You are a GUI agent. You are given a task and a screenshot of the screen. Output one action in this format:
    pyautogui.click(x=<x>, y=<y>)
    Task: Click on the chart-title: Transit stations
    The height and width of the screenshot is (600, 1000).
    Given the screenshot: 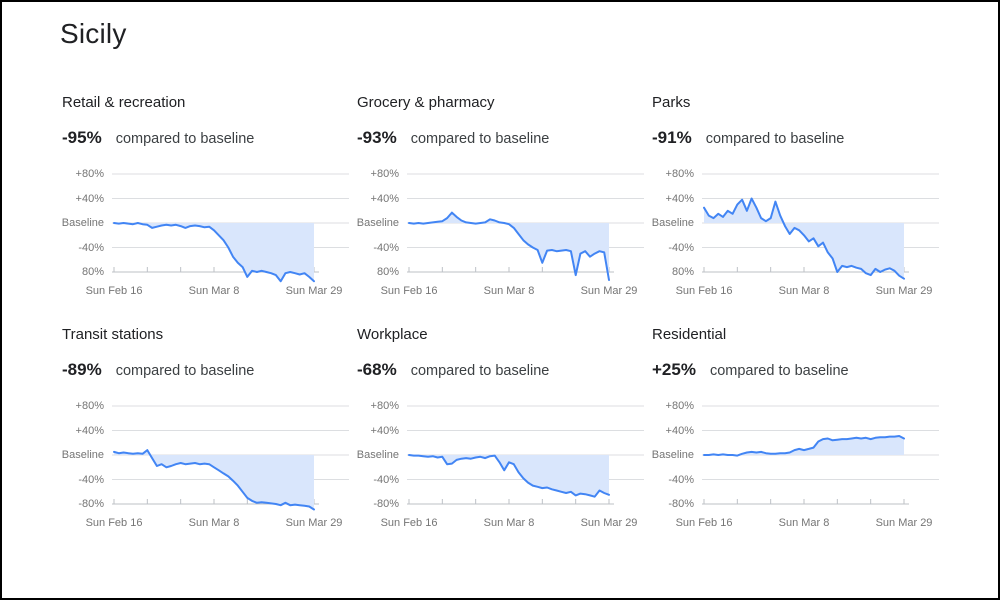 What is the action you would take?
    pyautogui.click(x=113, y=334)
    